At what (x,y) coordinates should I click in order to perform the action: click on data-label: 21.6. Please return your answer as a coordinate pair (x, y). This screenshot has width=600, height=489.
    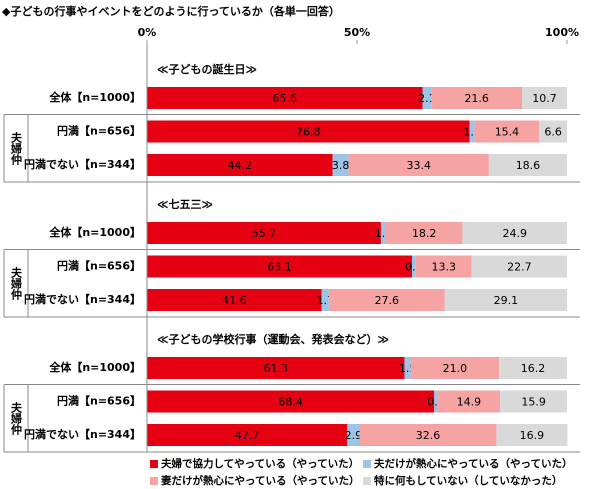
    Looking at the image, I should click on (476, 98).